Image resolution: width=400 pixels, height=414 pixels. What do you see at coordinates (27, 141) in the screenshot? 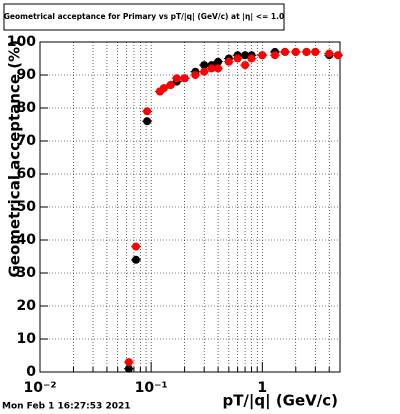
I see `y-tick-label: 70` at bounding box center [27, 141].